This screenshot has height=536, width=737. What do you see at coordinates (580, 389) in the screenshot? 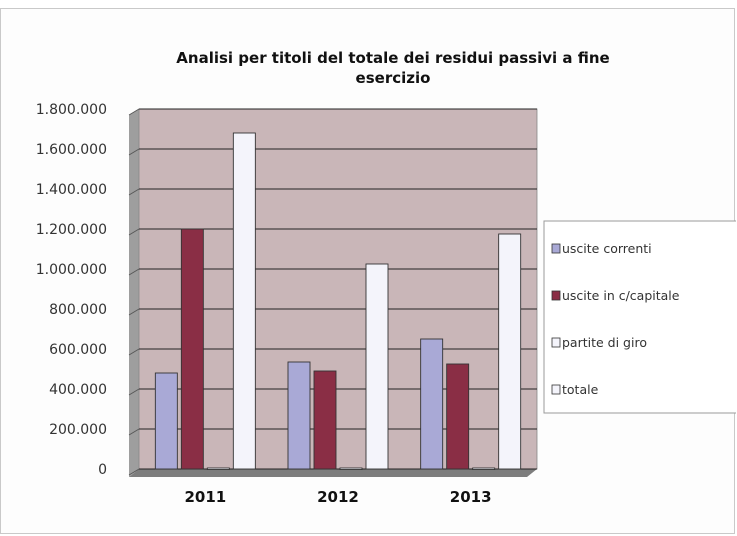
I see `legend-label: totale` at bounding box center [580, 389].